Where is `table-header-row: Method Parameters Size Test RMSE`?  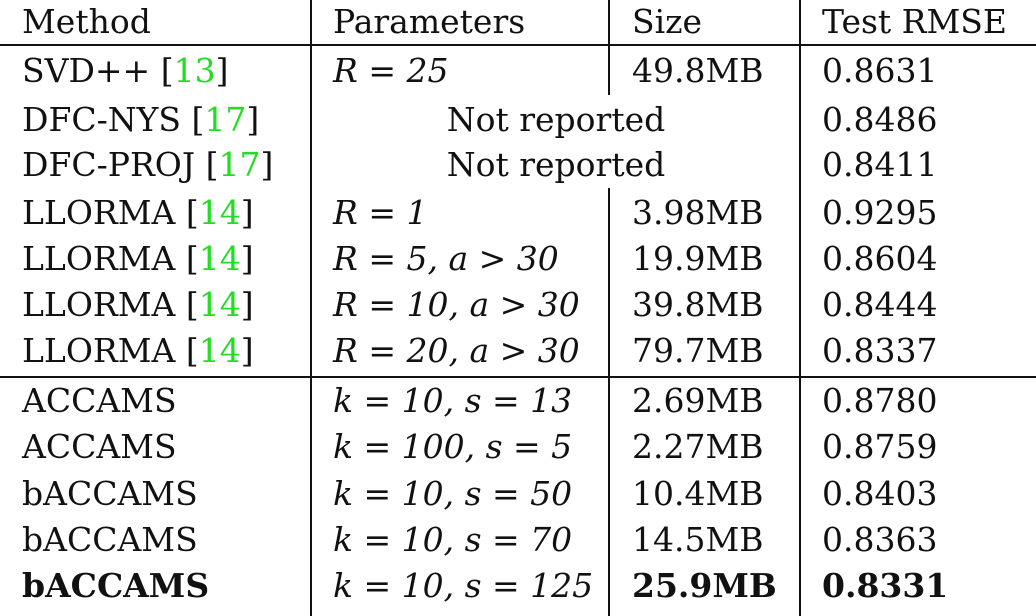
table-header-row: Method Parameters Size Test RMSE is located at coordinates (518, 23).